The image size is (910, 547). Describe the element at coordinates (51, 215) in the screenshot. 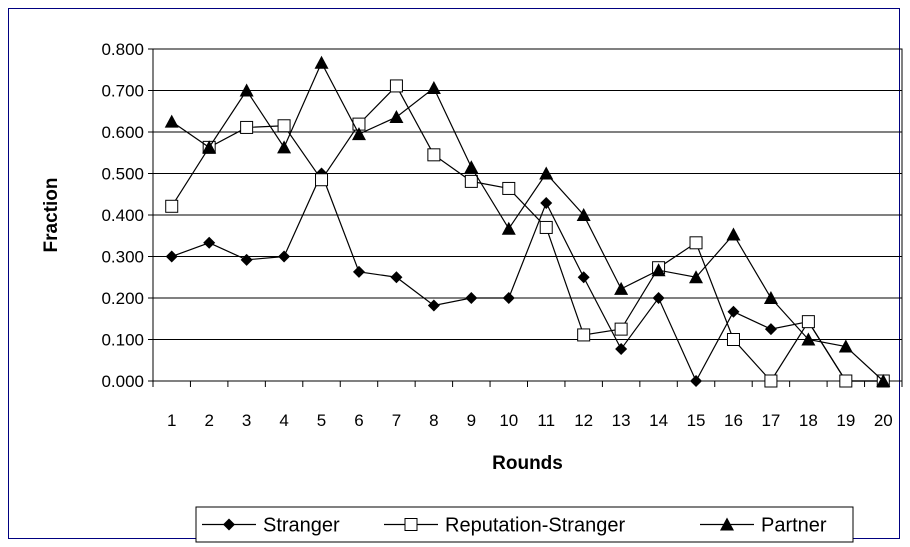

I see `y-axis-title: Fraction` at that location.